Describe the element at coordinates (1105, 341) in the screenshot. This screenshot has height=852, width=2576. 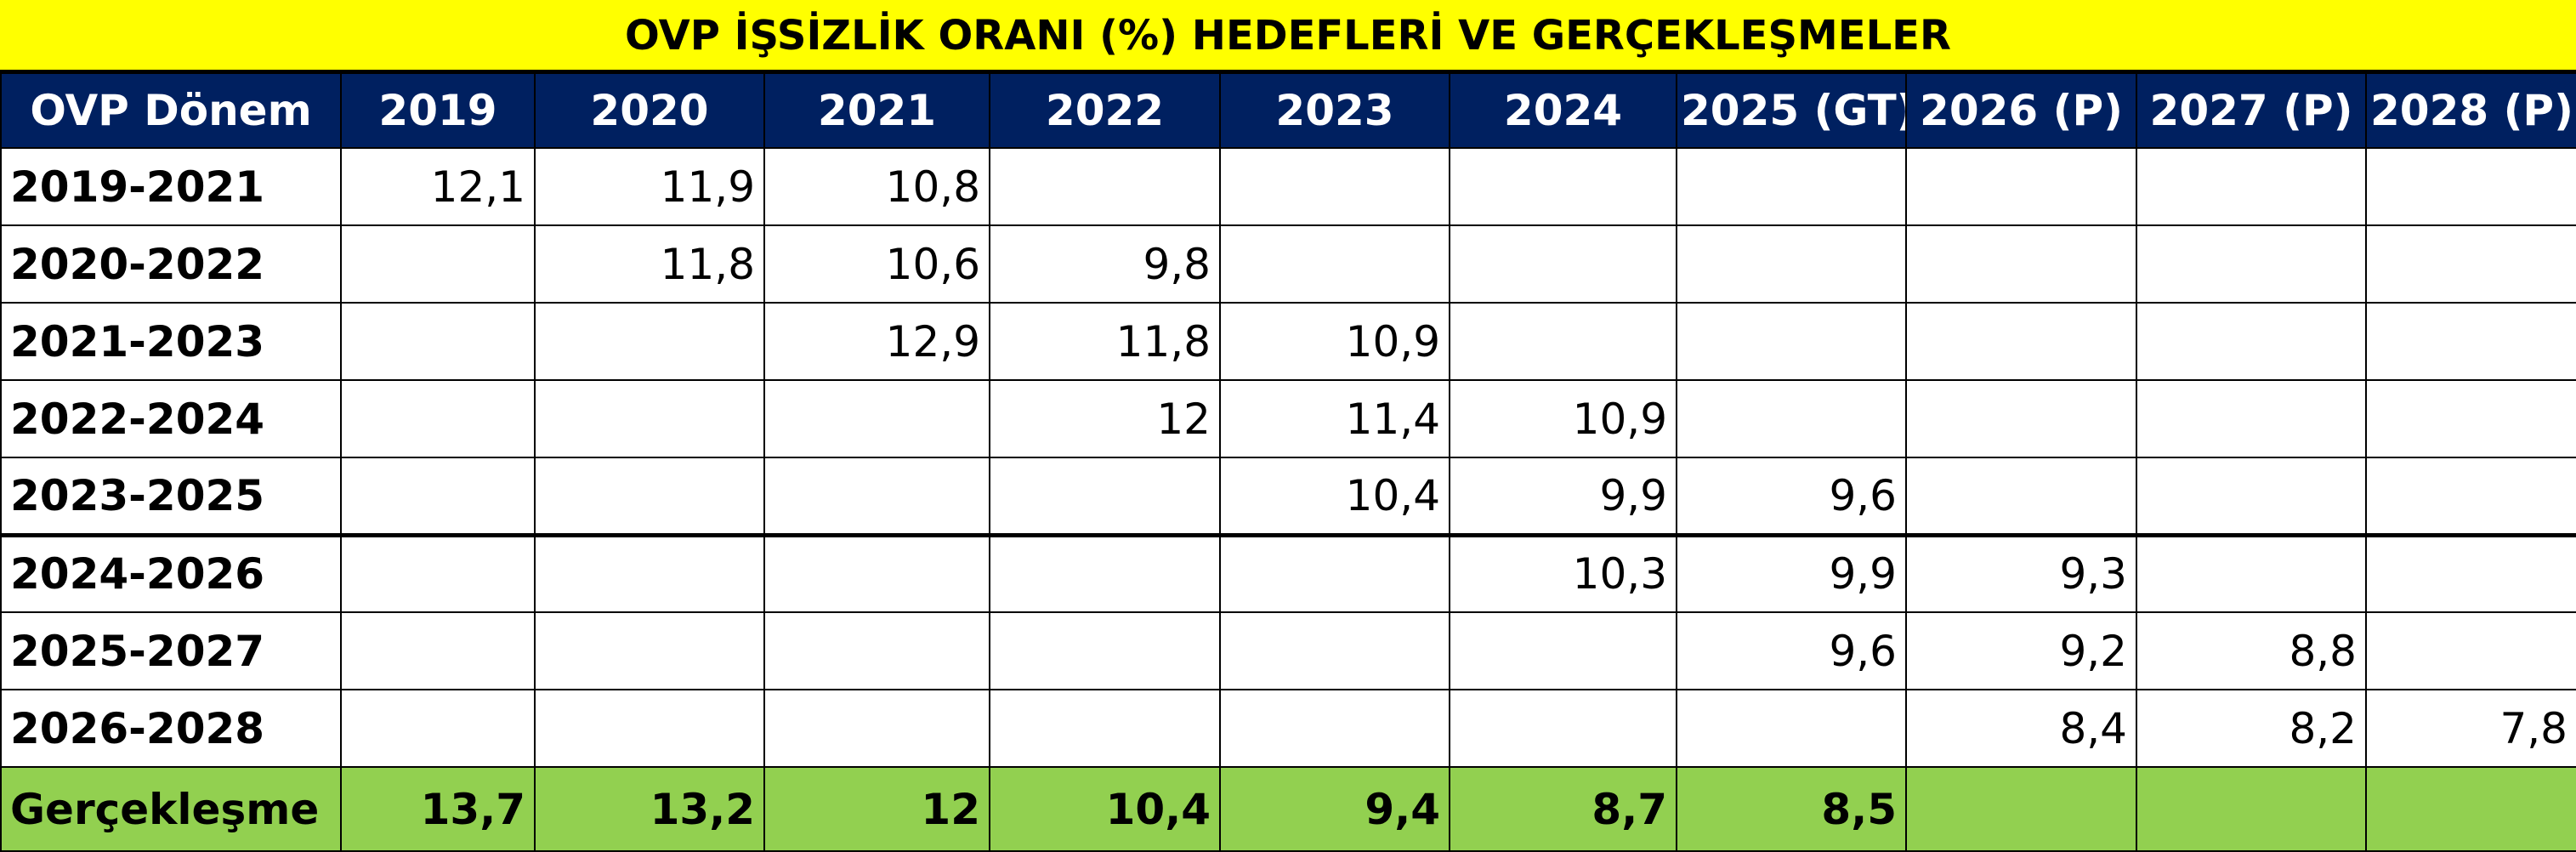
I see `value-cell: 11,8` at that location.